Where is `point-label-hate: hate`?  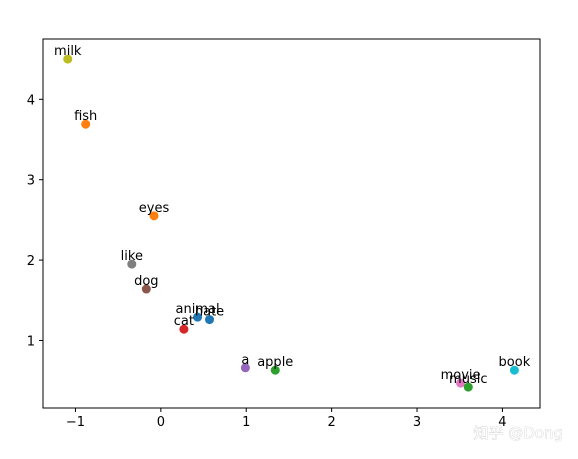 point-label-hate: hate is located at coordinates (209, 312).